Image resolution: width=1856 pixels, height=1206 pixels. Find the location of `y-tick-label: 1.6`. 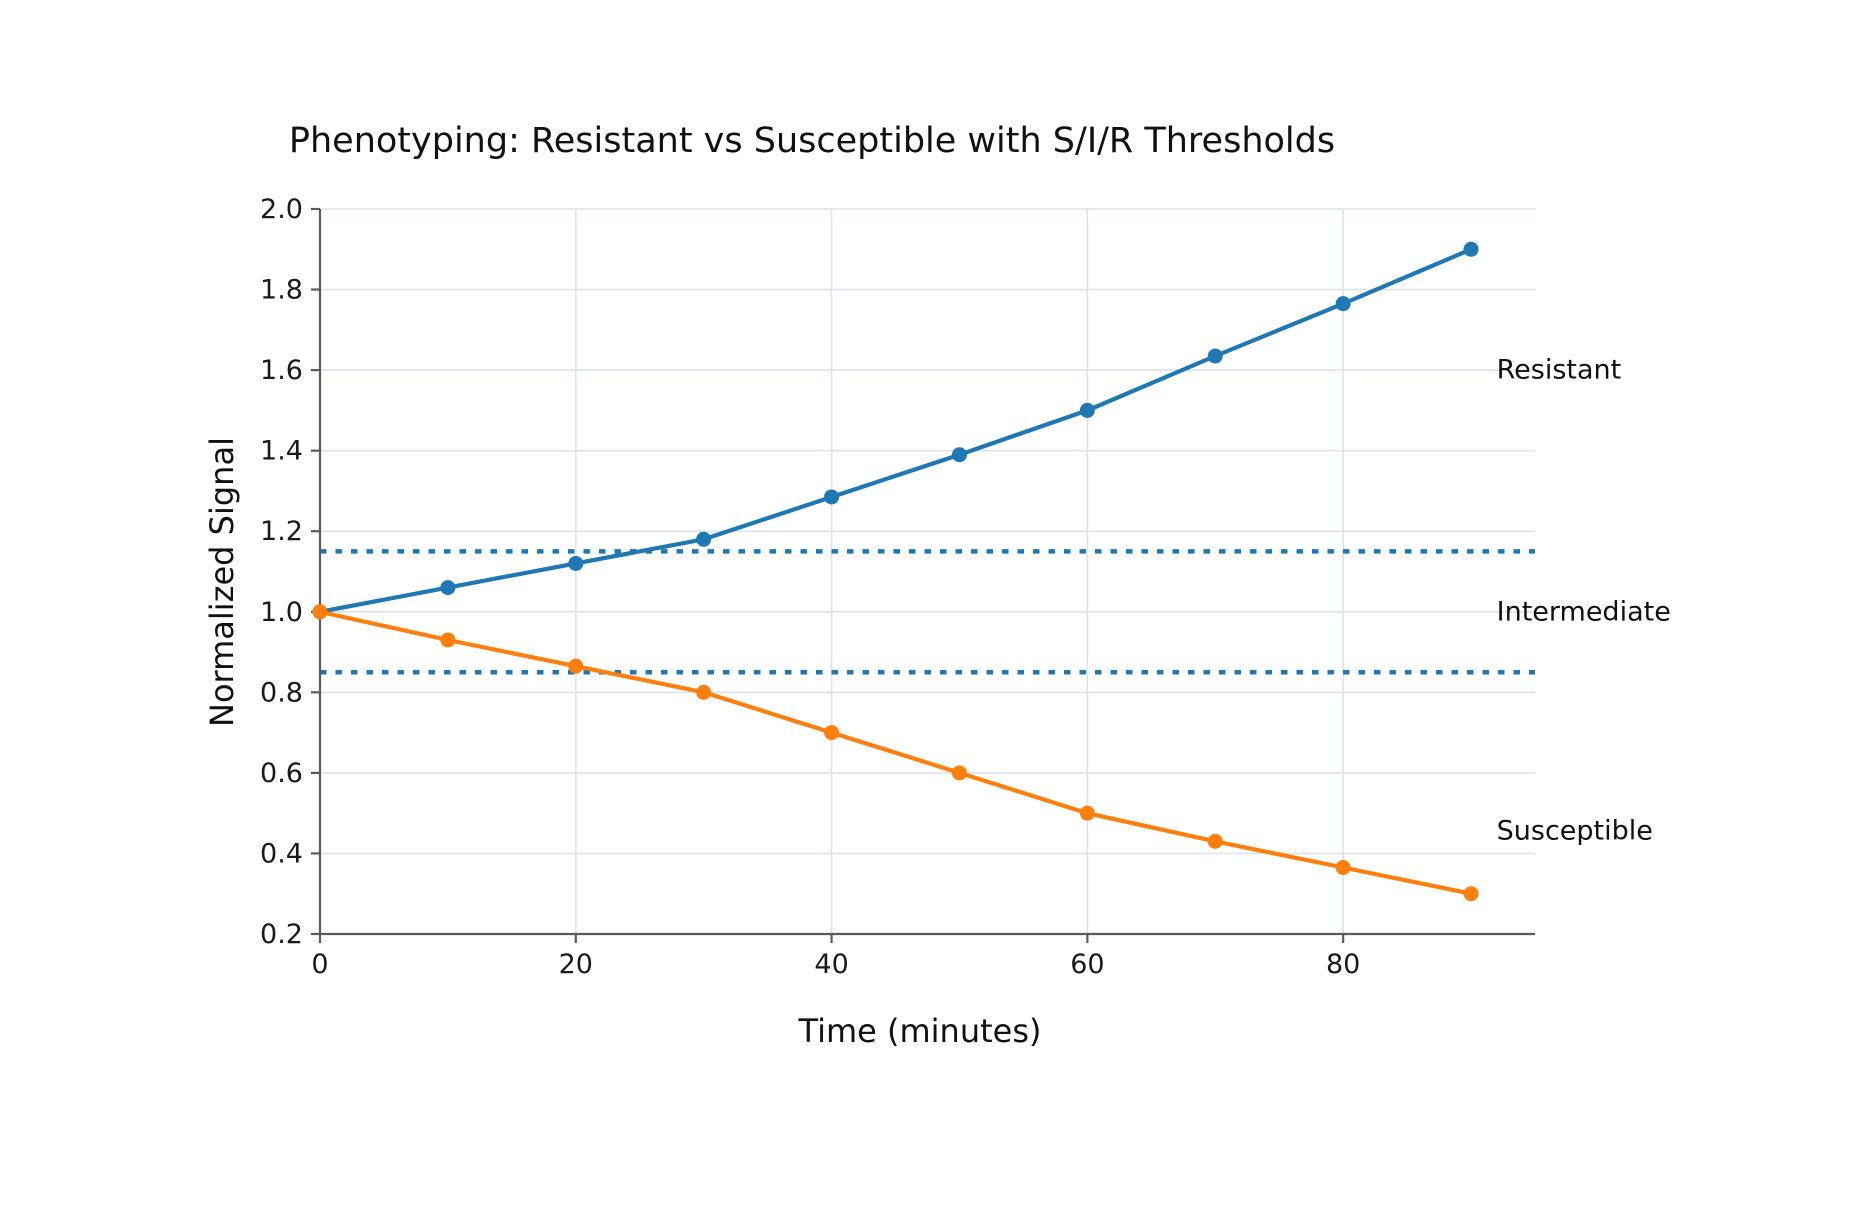

y-tick-label: 1.6 is located at coordinates (281, 370).